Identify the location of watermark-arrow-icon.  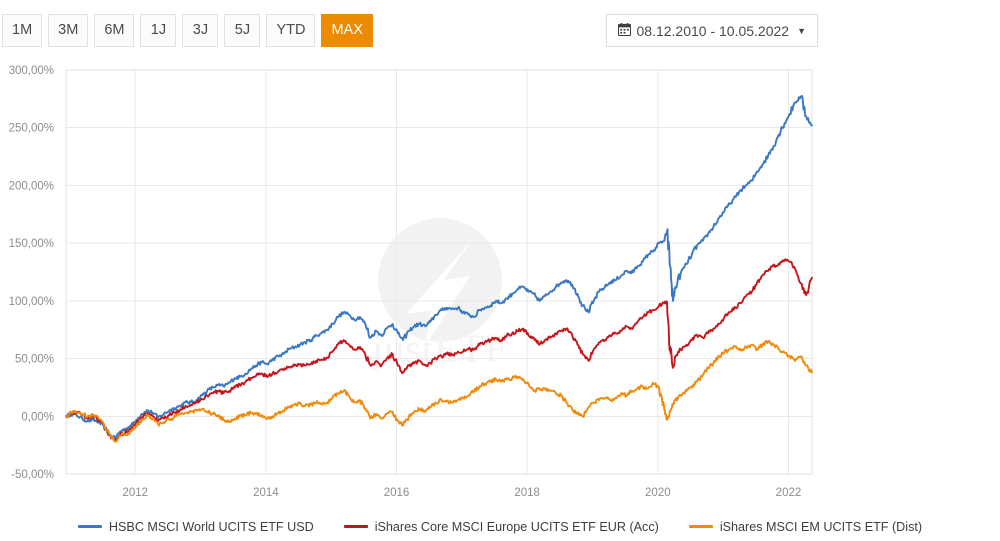
(439, 294).